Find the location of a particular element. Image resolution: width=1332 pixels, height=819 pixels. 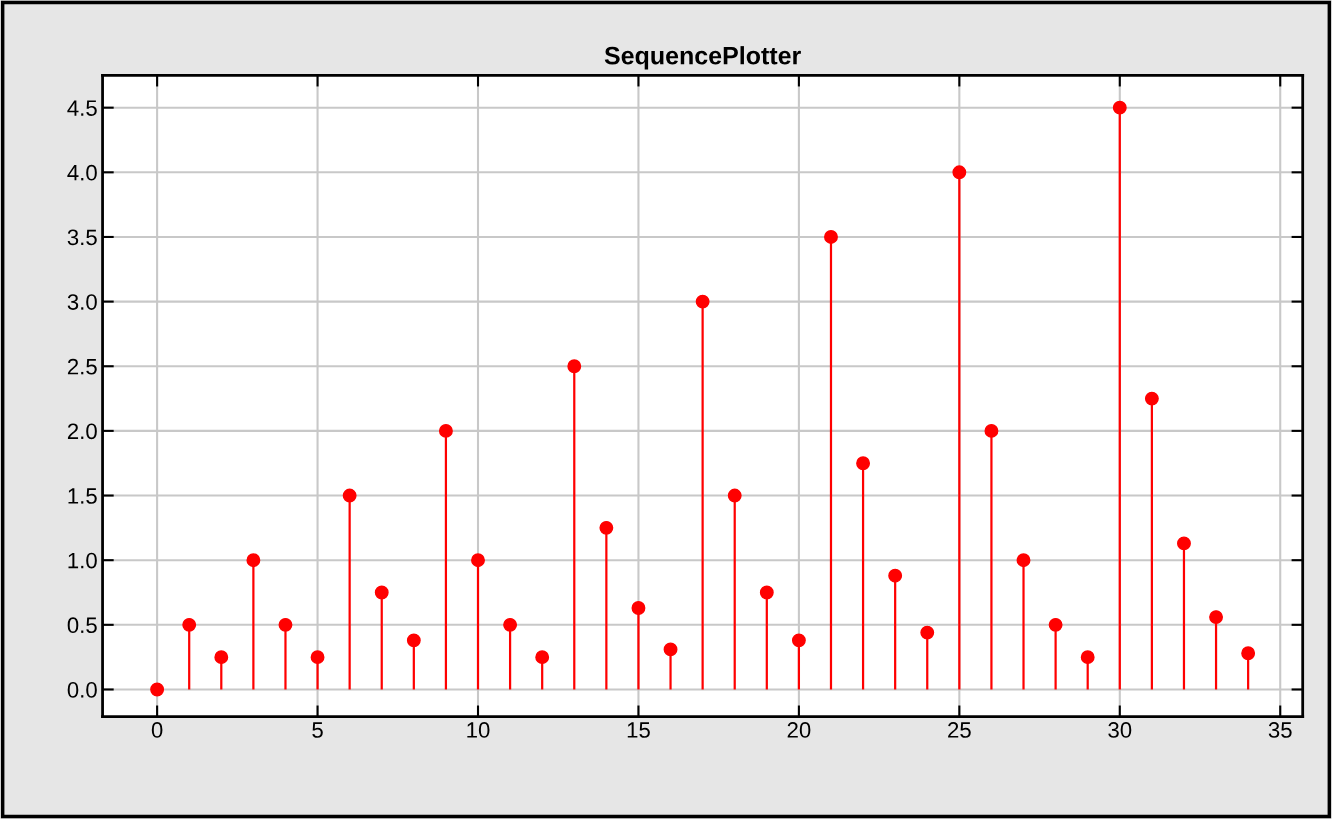

x-tick-label: 25 is located at coordinates (959, 730).